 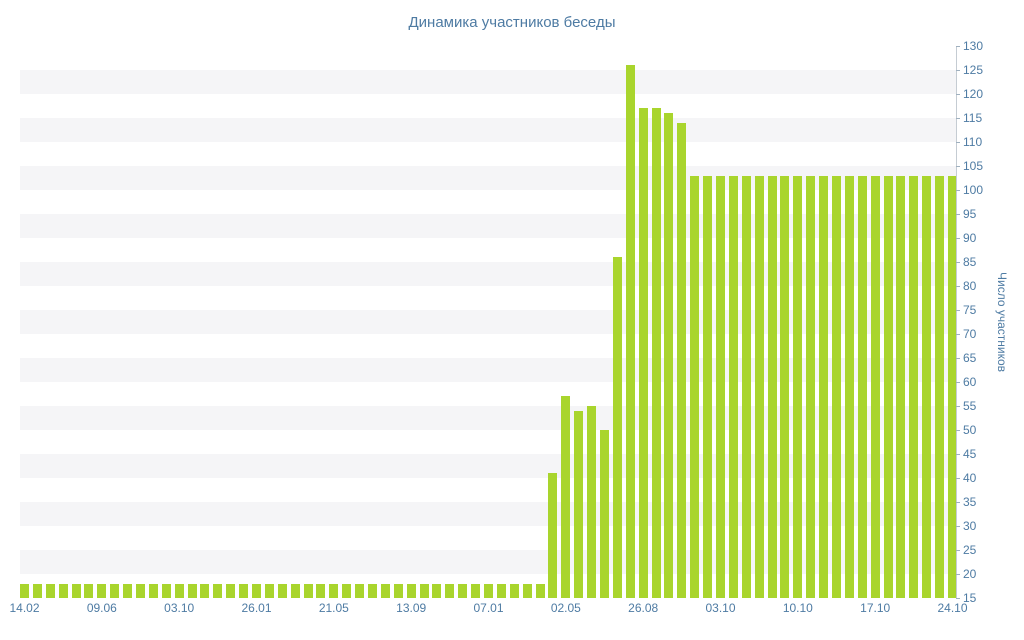 I want to click on y-tick-label: 70, so click(x=970, y=334).